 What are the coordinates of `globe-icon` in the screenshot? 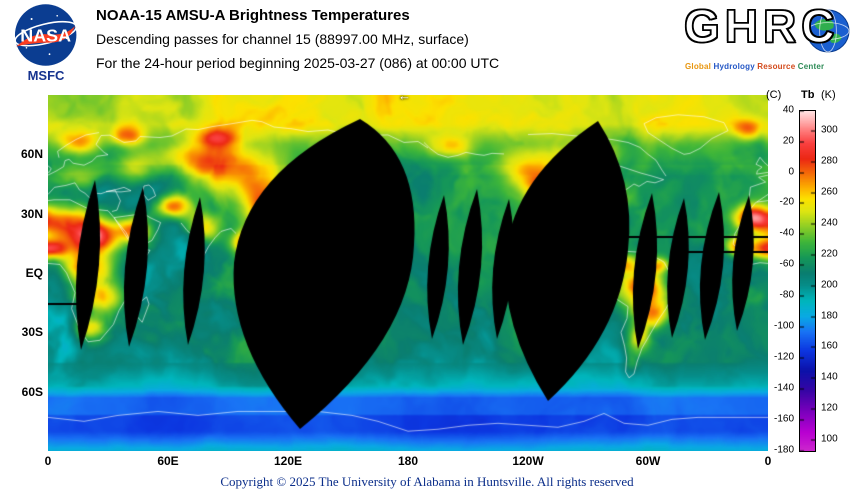 It's located at (828, 31).